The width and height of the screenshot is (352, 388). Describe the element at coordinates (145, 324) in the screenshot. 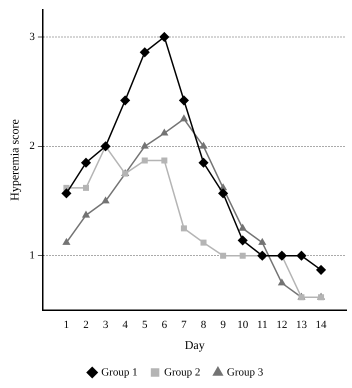

I see `x-tick-label: 5` at that location.